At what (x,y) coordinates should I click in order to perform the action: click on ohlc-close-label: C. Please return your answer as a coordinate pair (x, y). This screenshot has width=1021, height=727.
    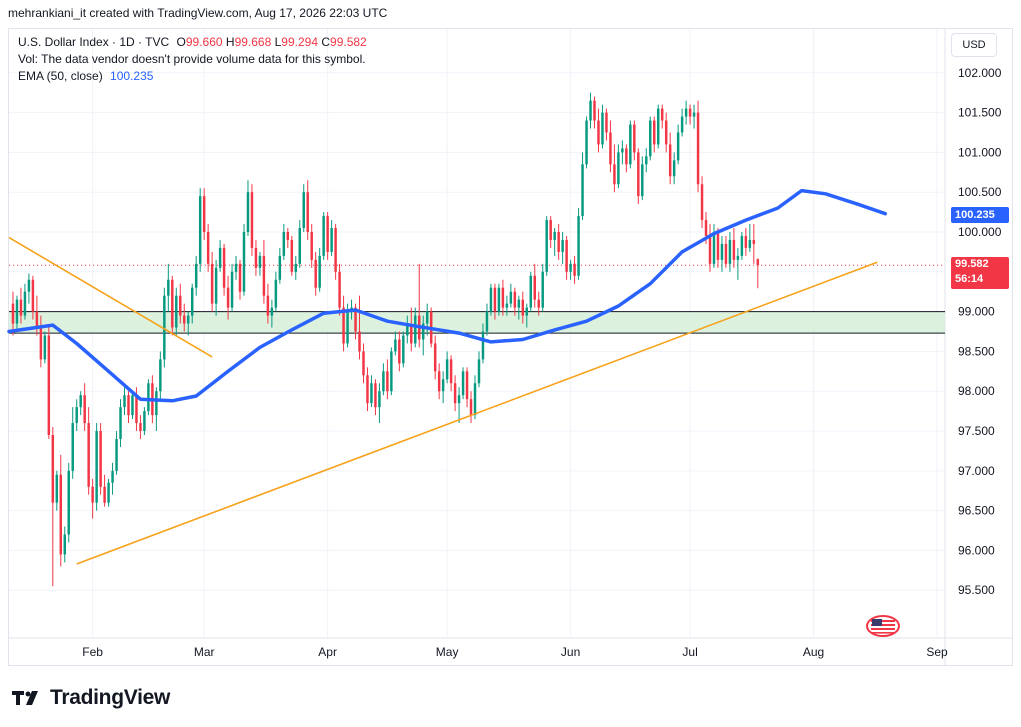
    Looking at the image, I should click on (326, 42).